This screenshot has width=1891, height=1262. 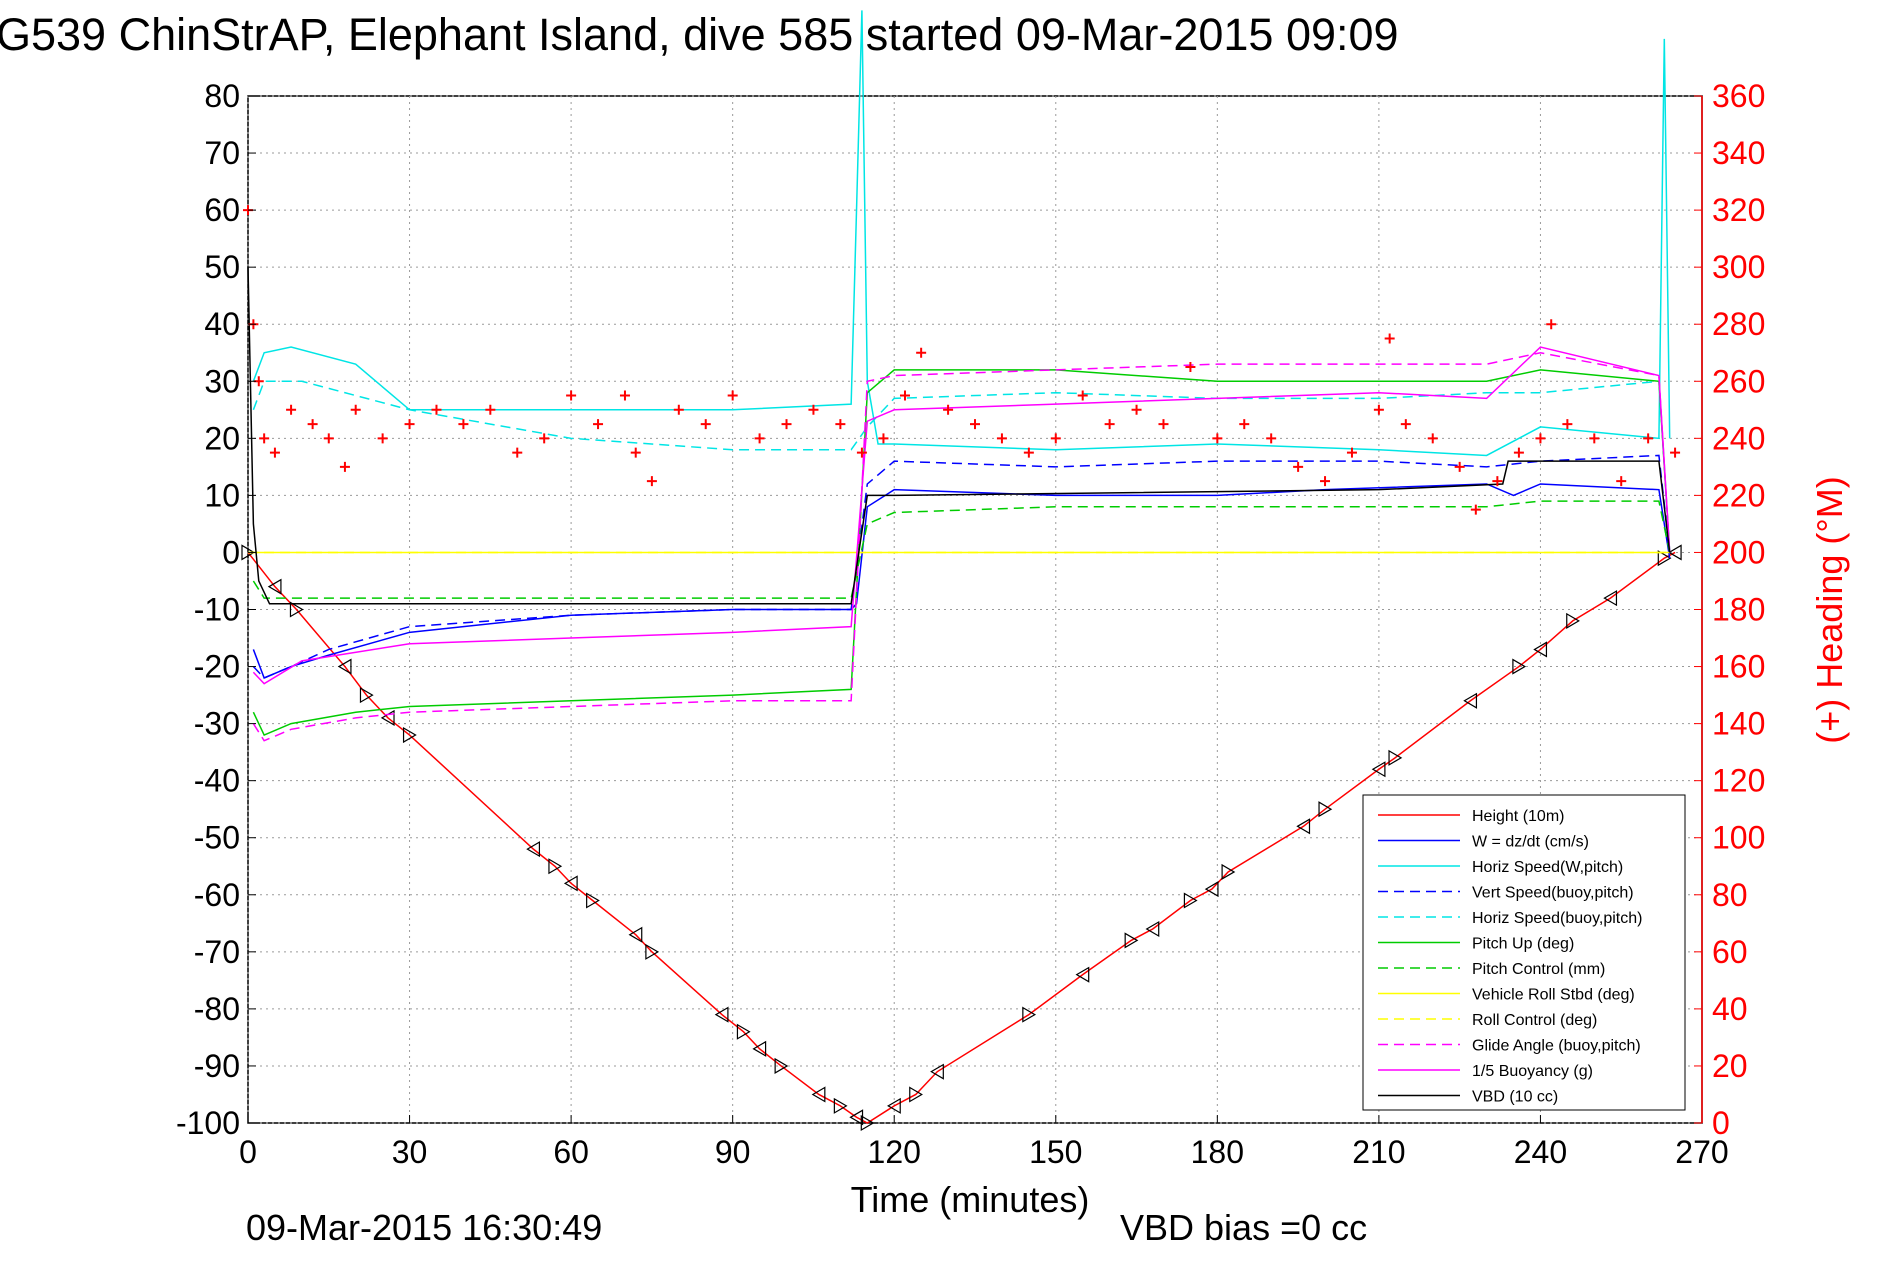 What do you see at coordinates (961, 581) in the screenshot?
I see `series-w-dz-dt-cm-s` at bounding box center [961, 581].